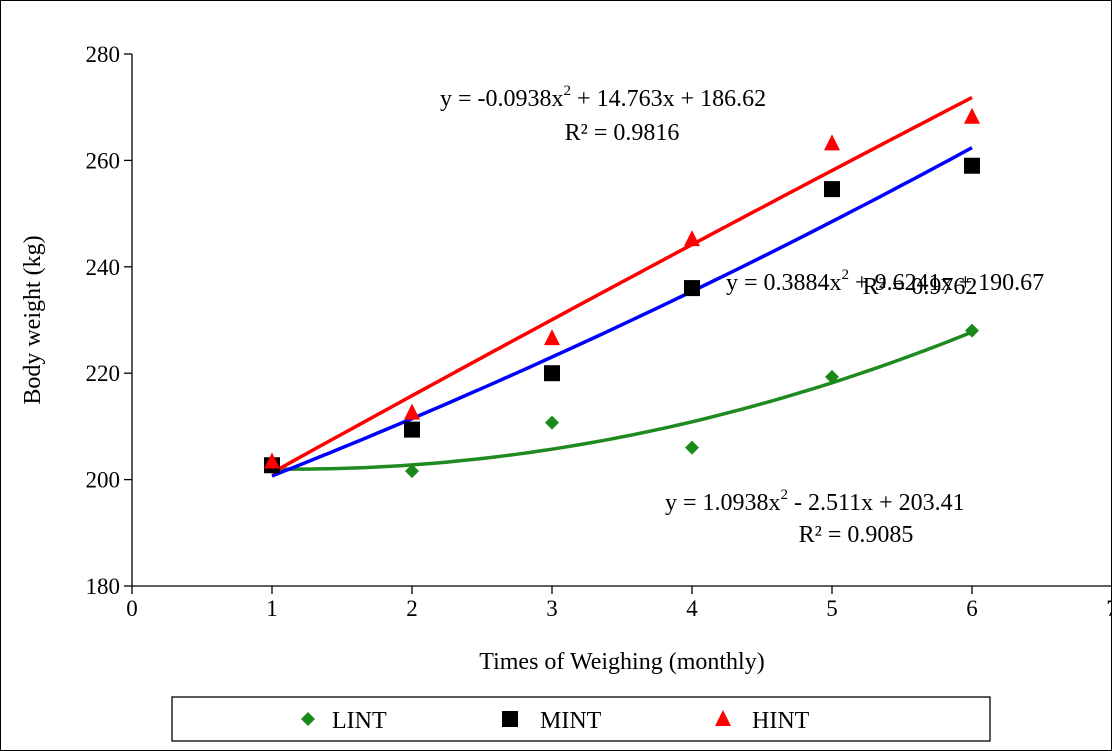 Image resolution: width=1112 pixels, height=751 pixels. I want to click on legend: LINT MINT HINT, so click(581, 719).